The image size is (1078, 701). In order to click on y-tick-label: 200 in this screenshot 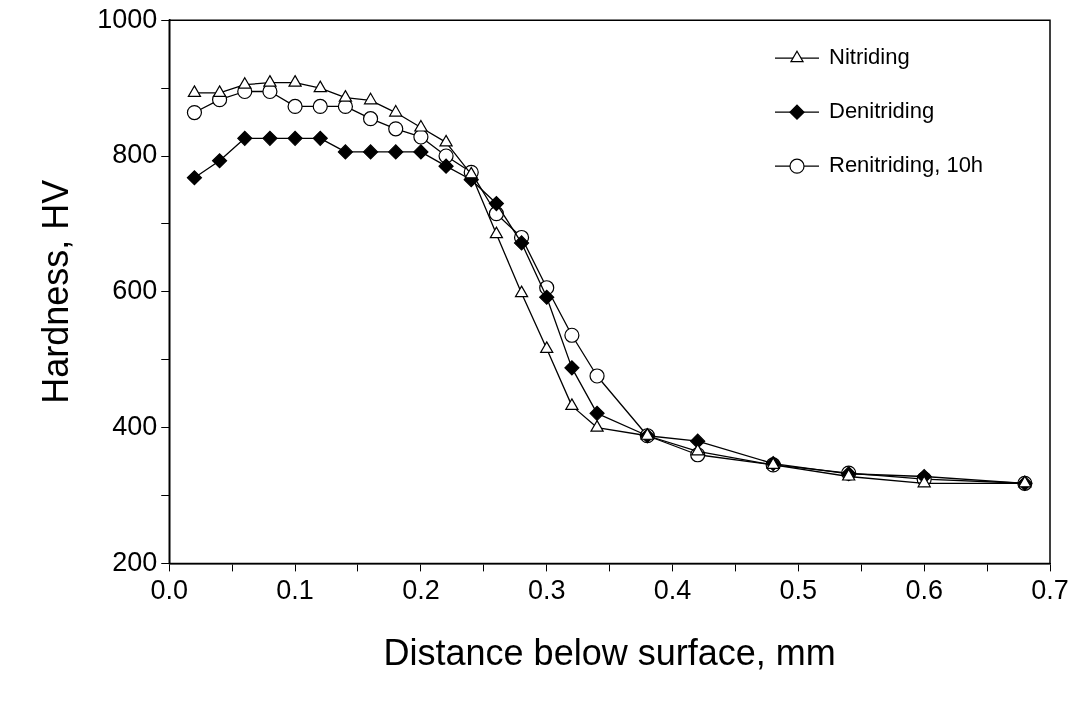, I will do `click(135, 561)`.